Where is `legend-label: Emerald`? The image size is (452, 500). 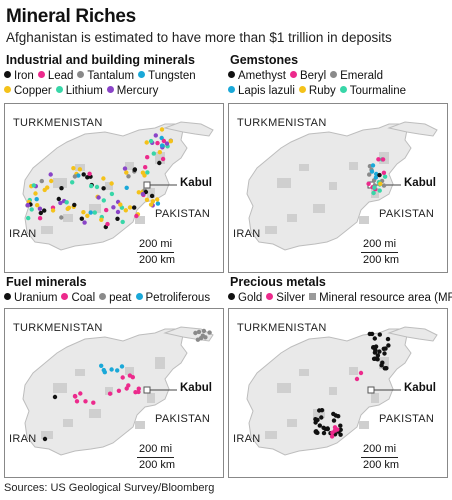 legend-label: Emerald is located at coordinates (361, 76).